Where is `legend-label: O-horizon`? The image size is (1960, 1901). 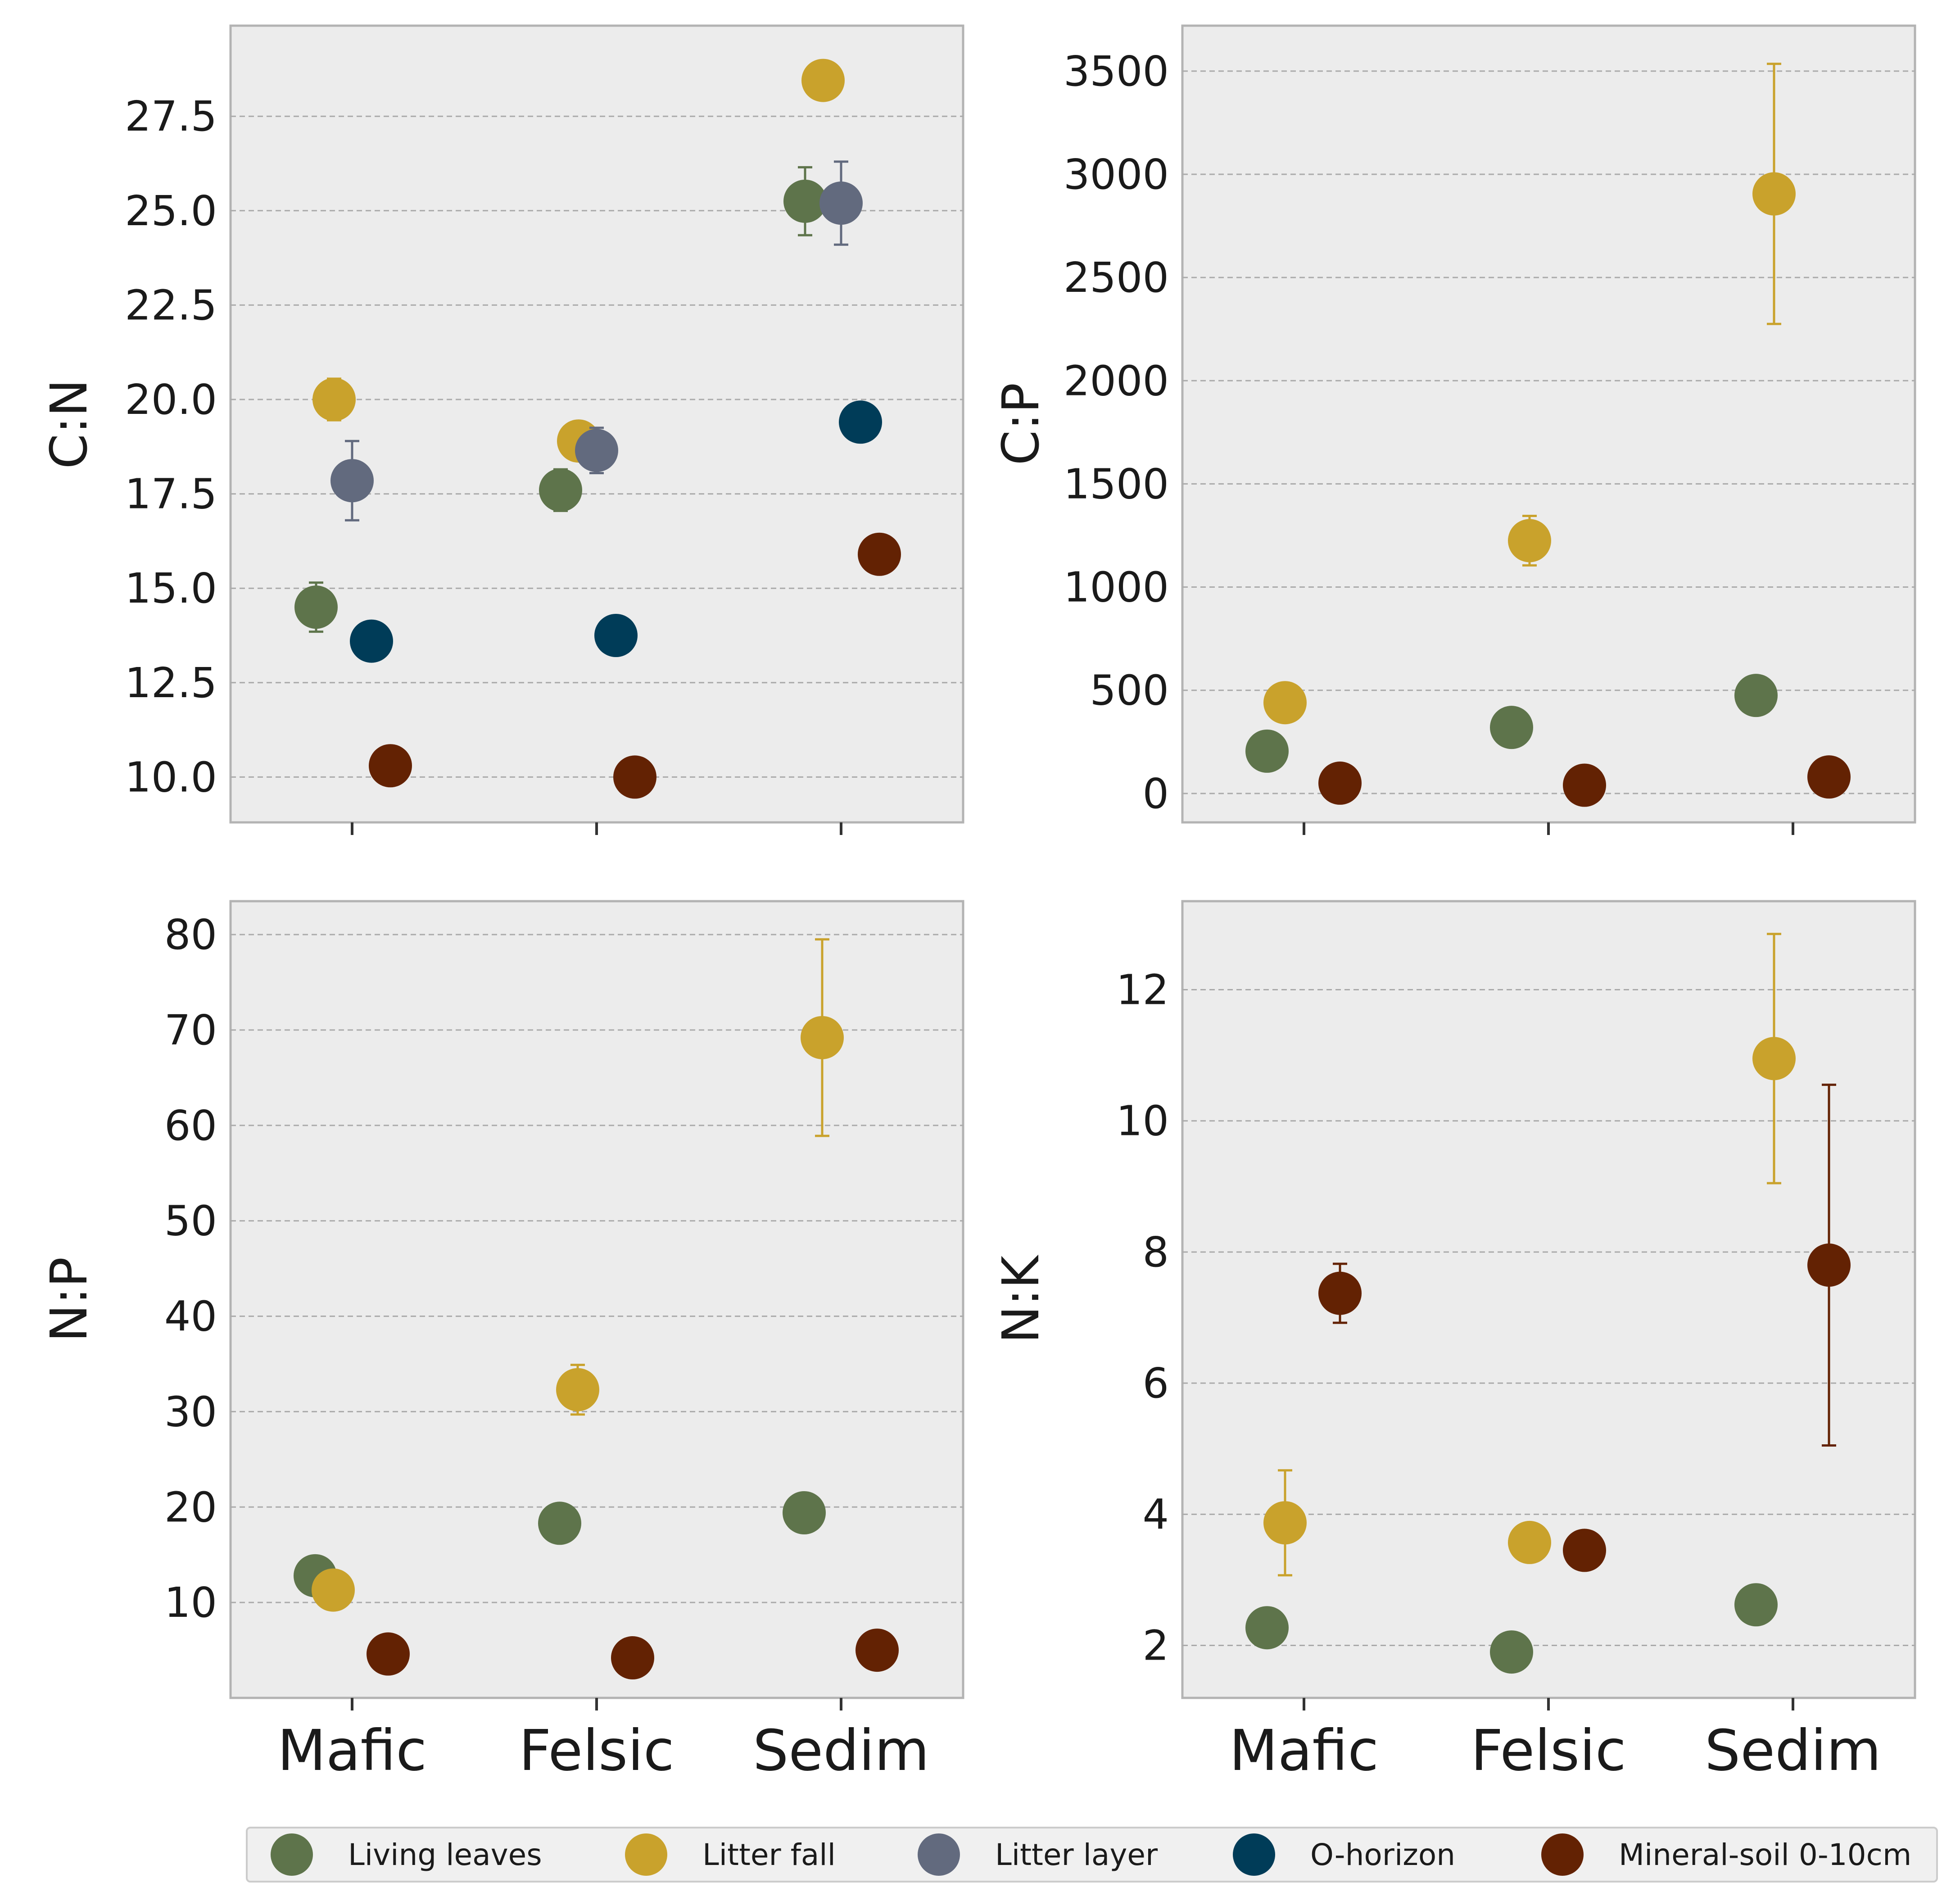
legend-label: O-horizon is located at coordinates (1382, 1854).